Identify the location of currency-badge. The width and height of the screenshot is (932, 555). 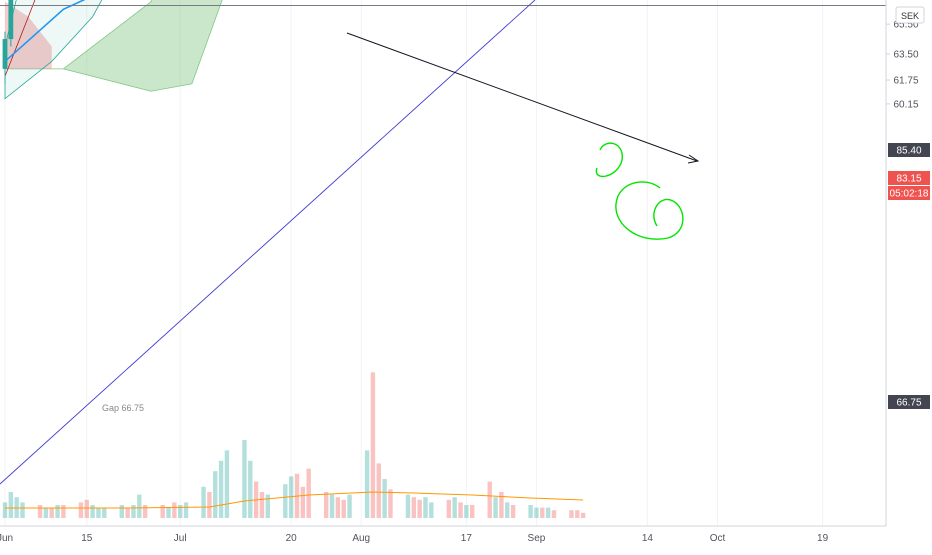
(910, 15).